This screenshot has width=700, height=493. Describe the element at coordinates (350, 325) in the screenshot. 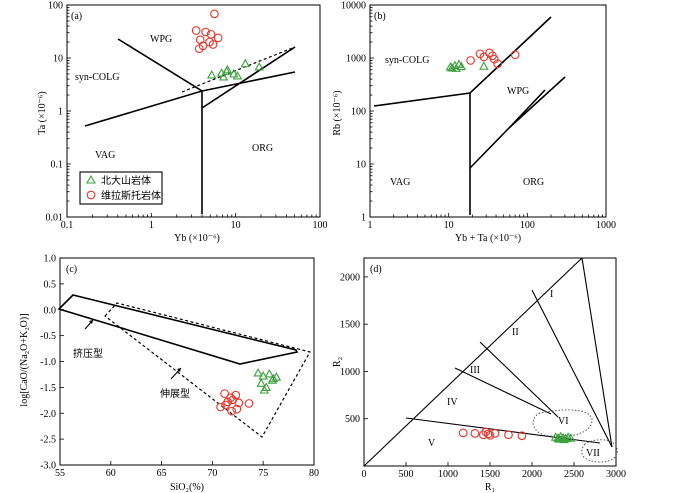

I see `y-tick-label: 1500` at that location.